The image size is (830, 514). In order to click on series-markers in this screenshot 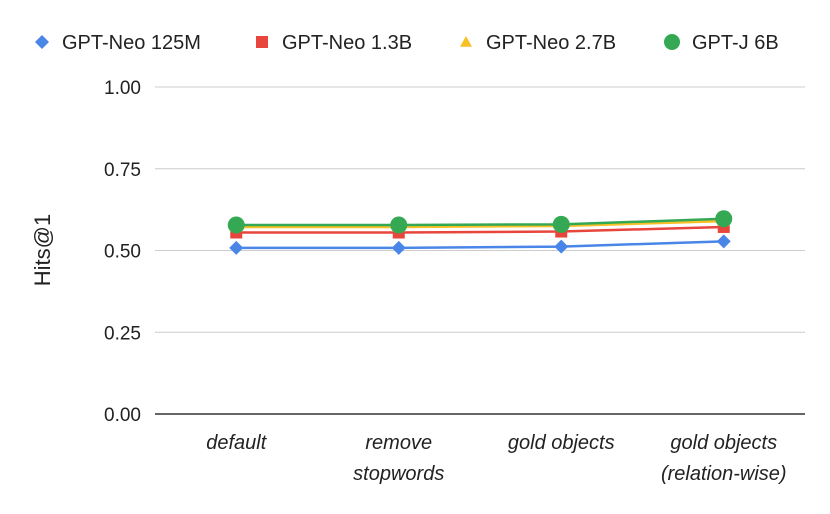, I will do `click(480, 232)`.